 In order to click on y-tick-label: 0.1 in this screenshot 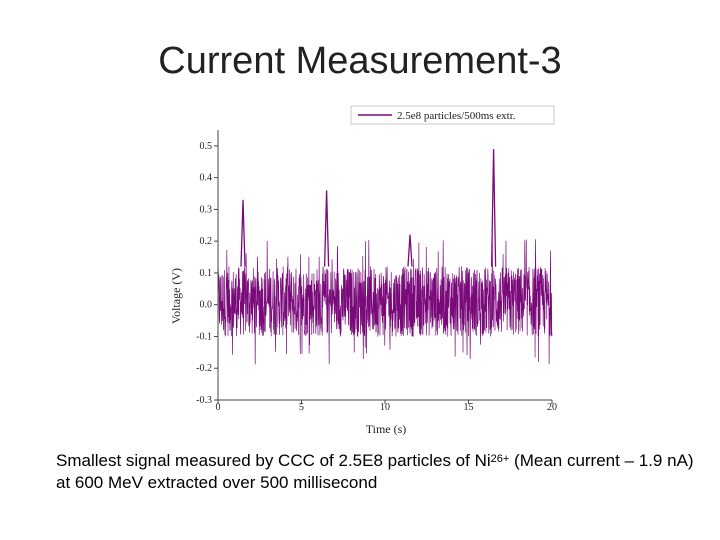, I will do `click(206, 273)`.